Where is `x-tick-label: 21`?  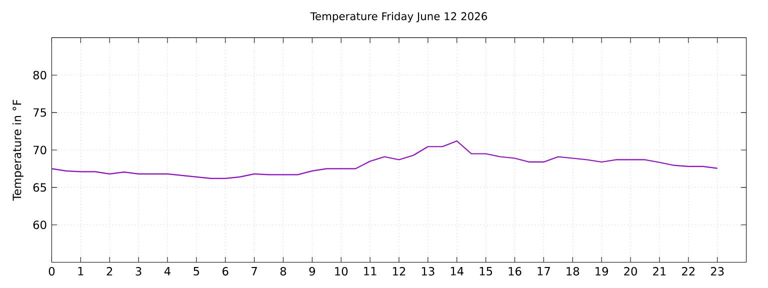
x-tick-label: 21 is located at coordinates (659, 271).